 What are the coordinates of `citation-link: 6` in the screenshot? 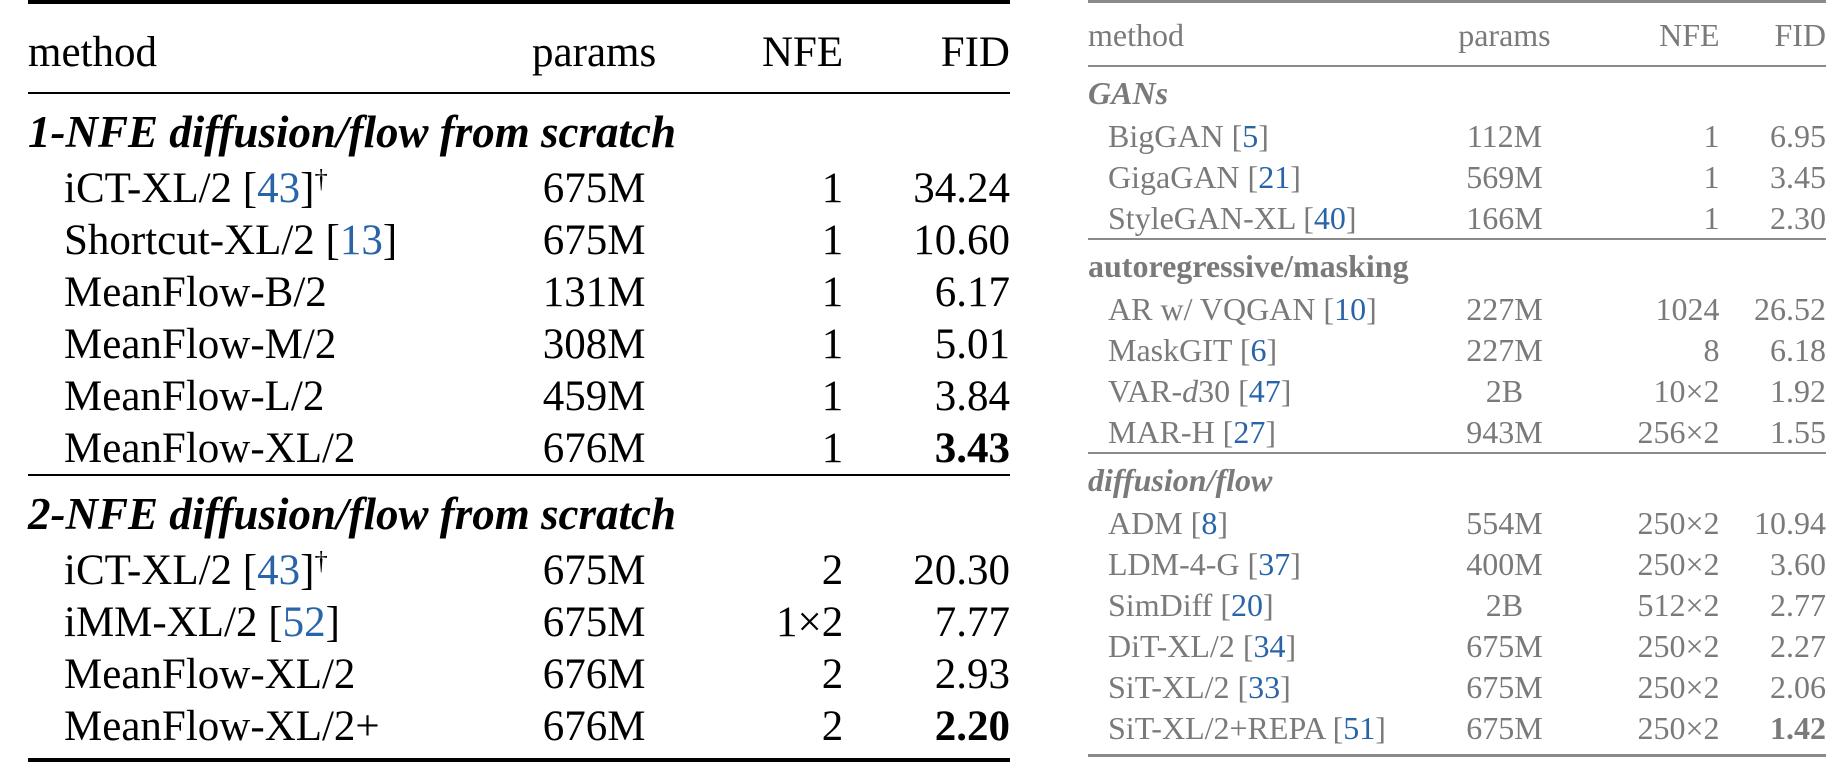 It's located at (1258, 349).